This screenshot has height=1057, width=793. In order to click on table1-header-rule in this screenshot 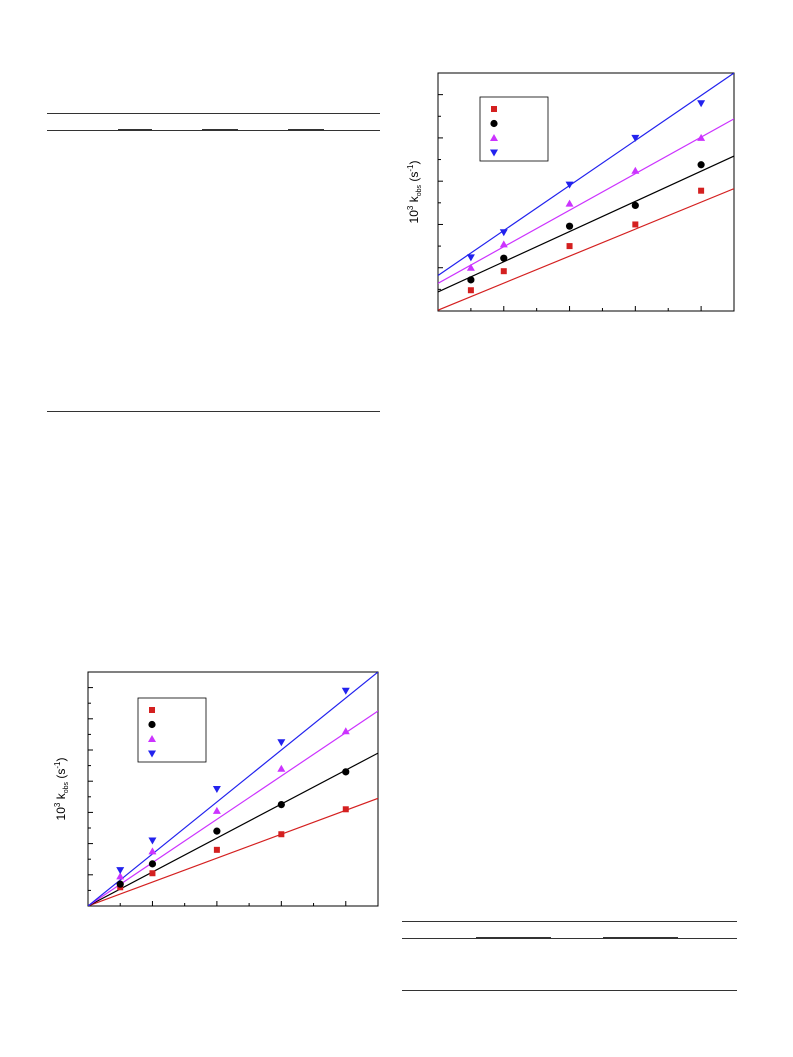, I will do `click(213, 130)`.